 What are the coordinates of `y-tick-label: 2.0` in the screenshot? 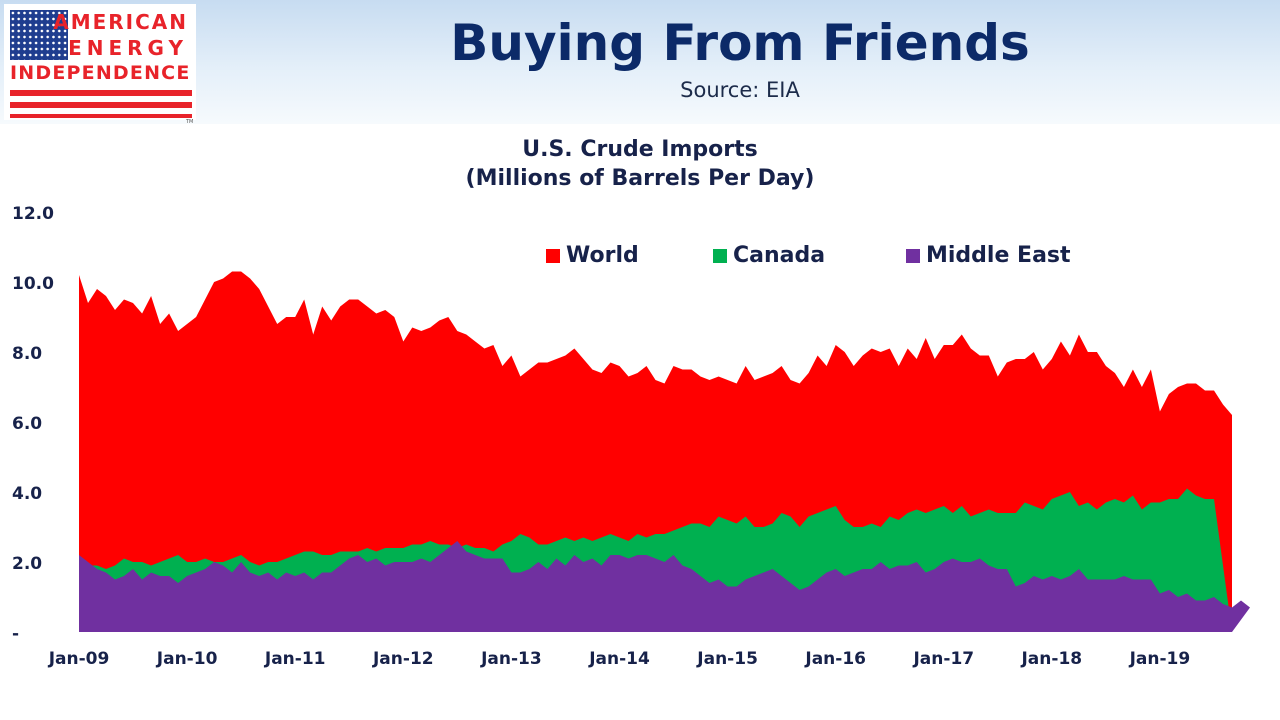 It's located at (27, 564).